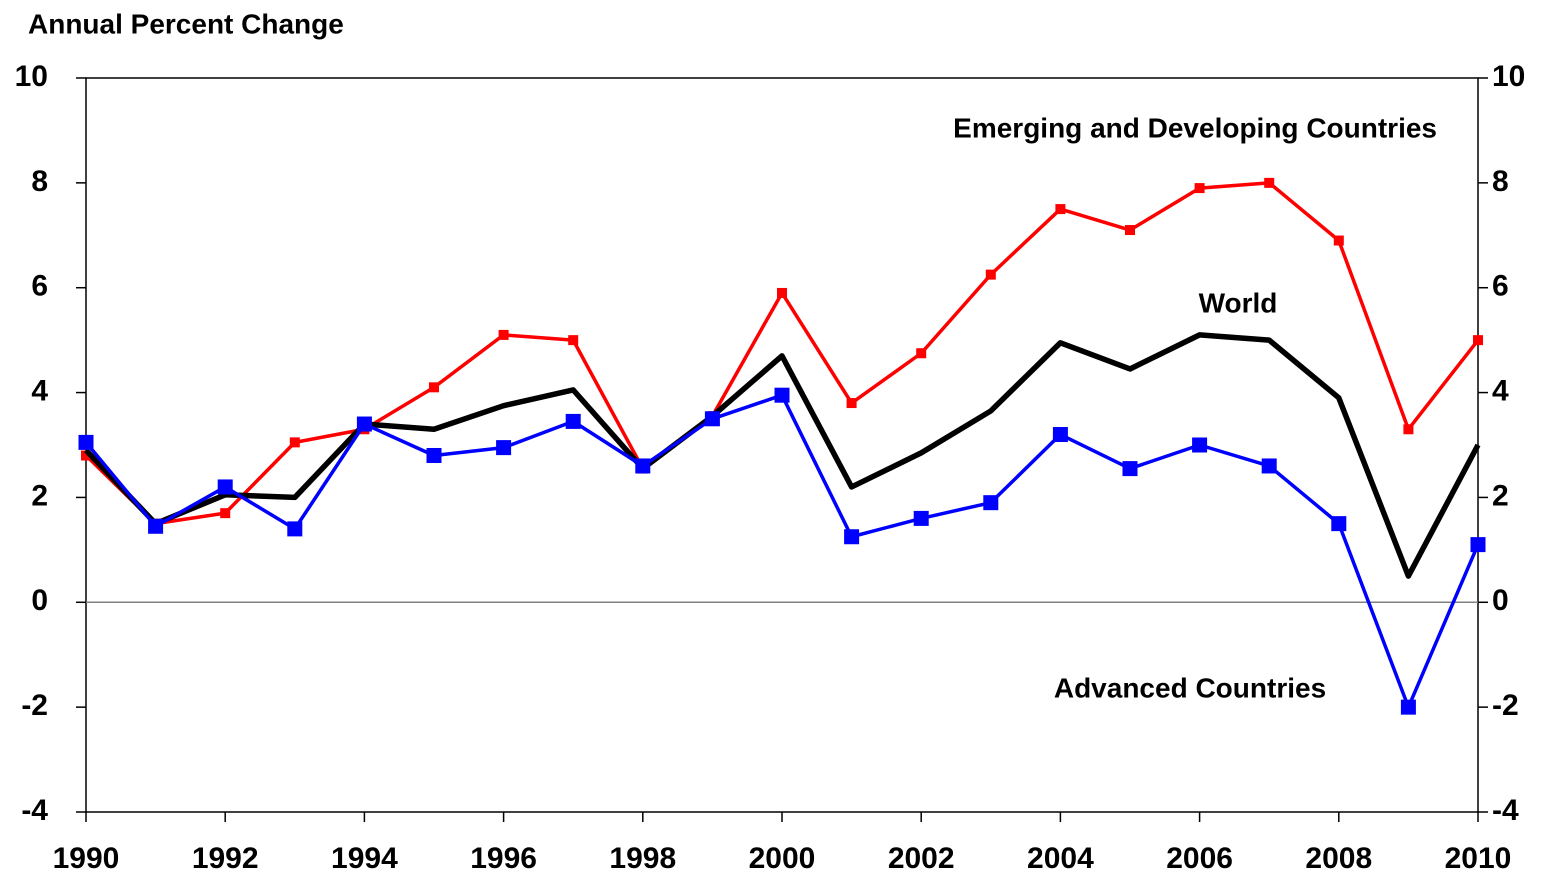  I want to click on y2-tick-label: -4, so click(1505, 810).